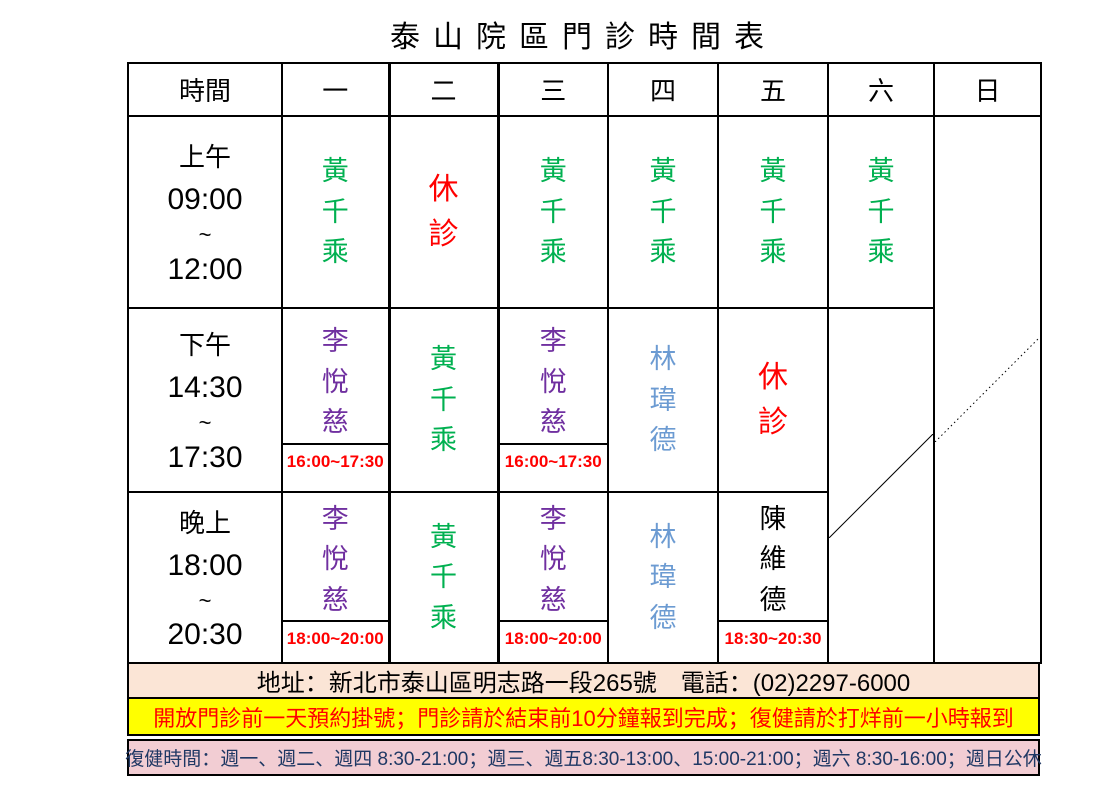  I want to click on cell-evening-fri: 陳維德 18:30~20:30, so click(773, 577).